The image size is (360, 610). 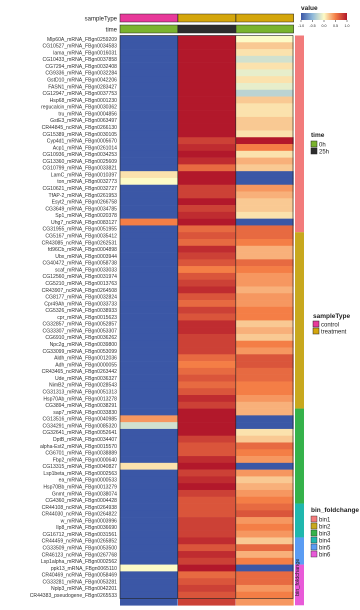 I want to click on value-colorbar, so click(x=324, y=16).